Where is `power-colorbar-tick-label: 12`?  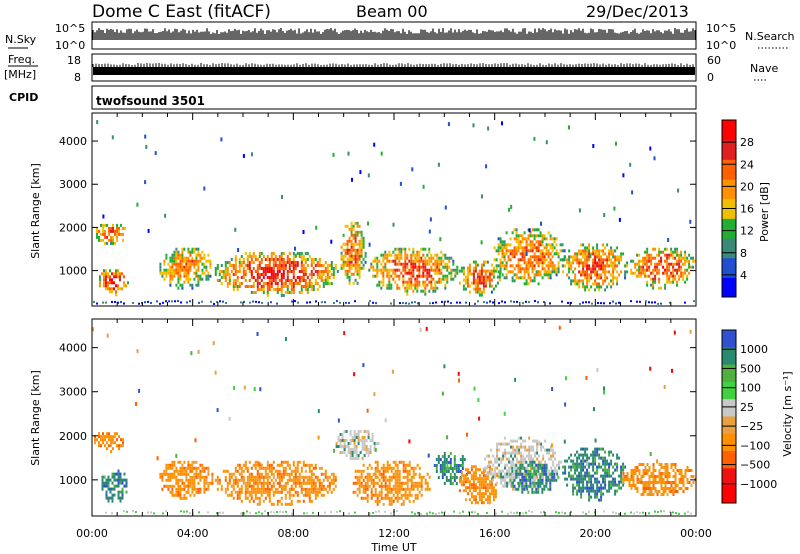 power-colorbar-tick-label: 12 is located at coordinates (747, 231).